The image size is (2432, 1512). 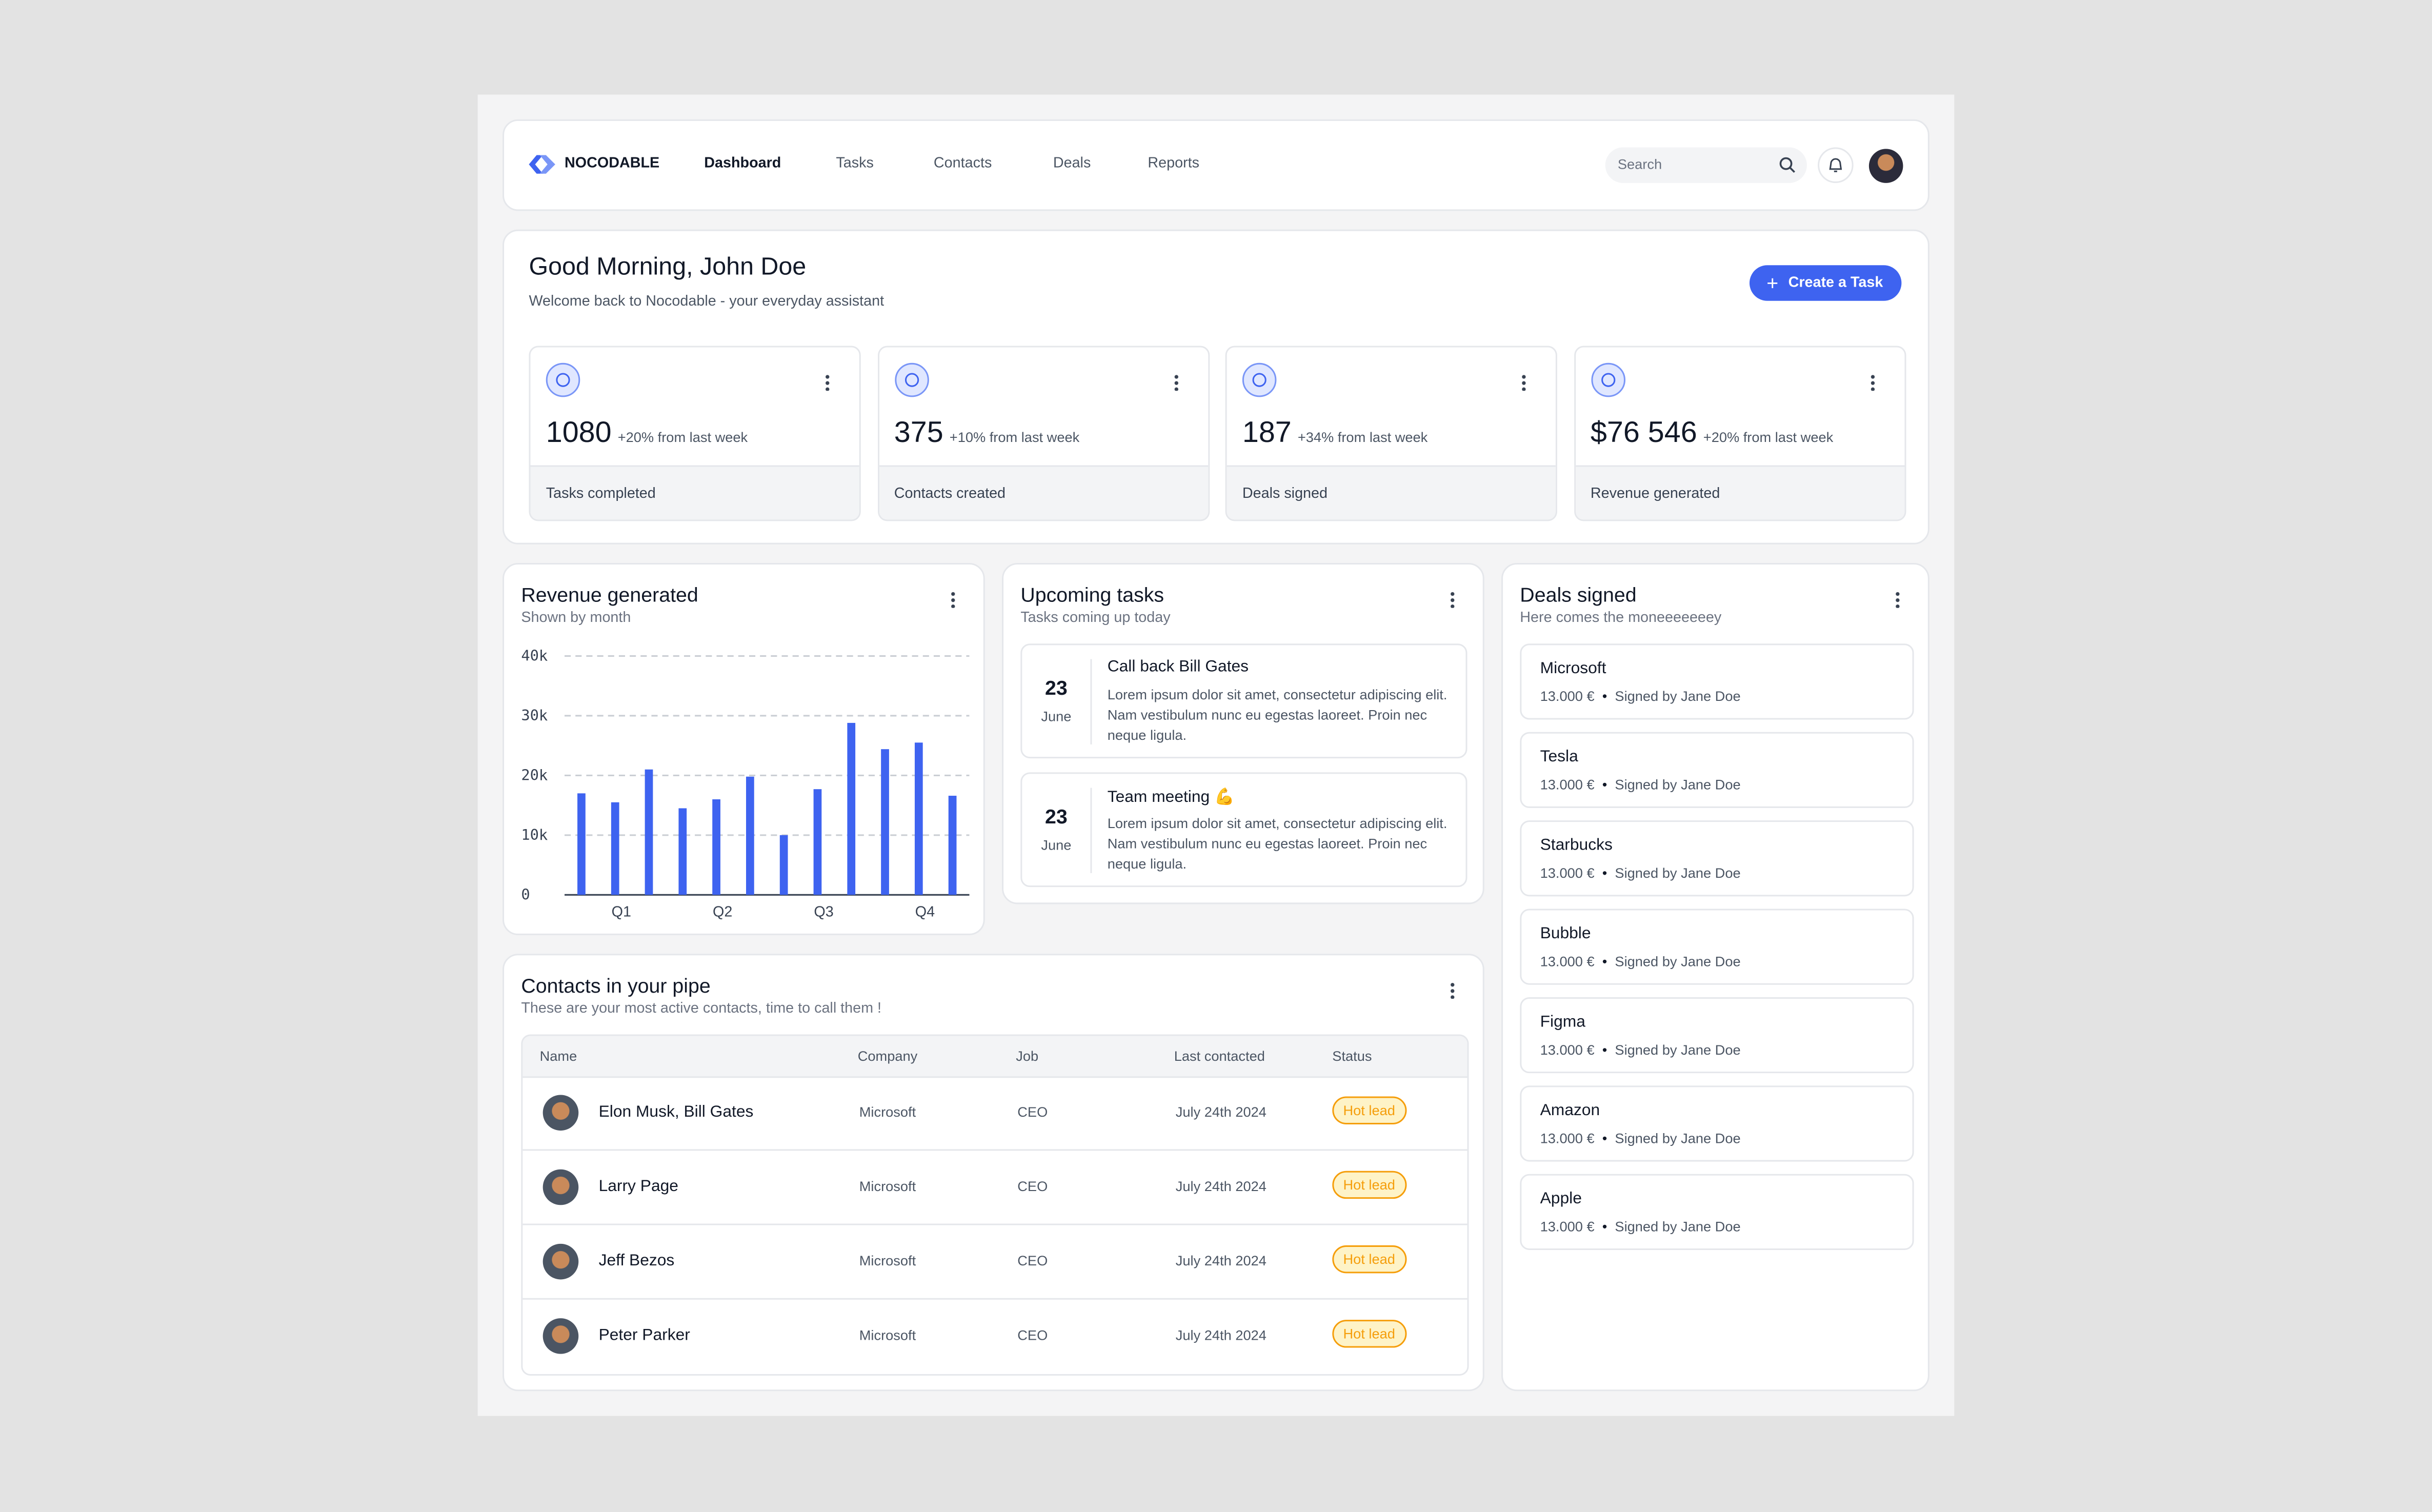 I want to click on column-header: Status, so click(x=1352, y=1056).